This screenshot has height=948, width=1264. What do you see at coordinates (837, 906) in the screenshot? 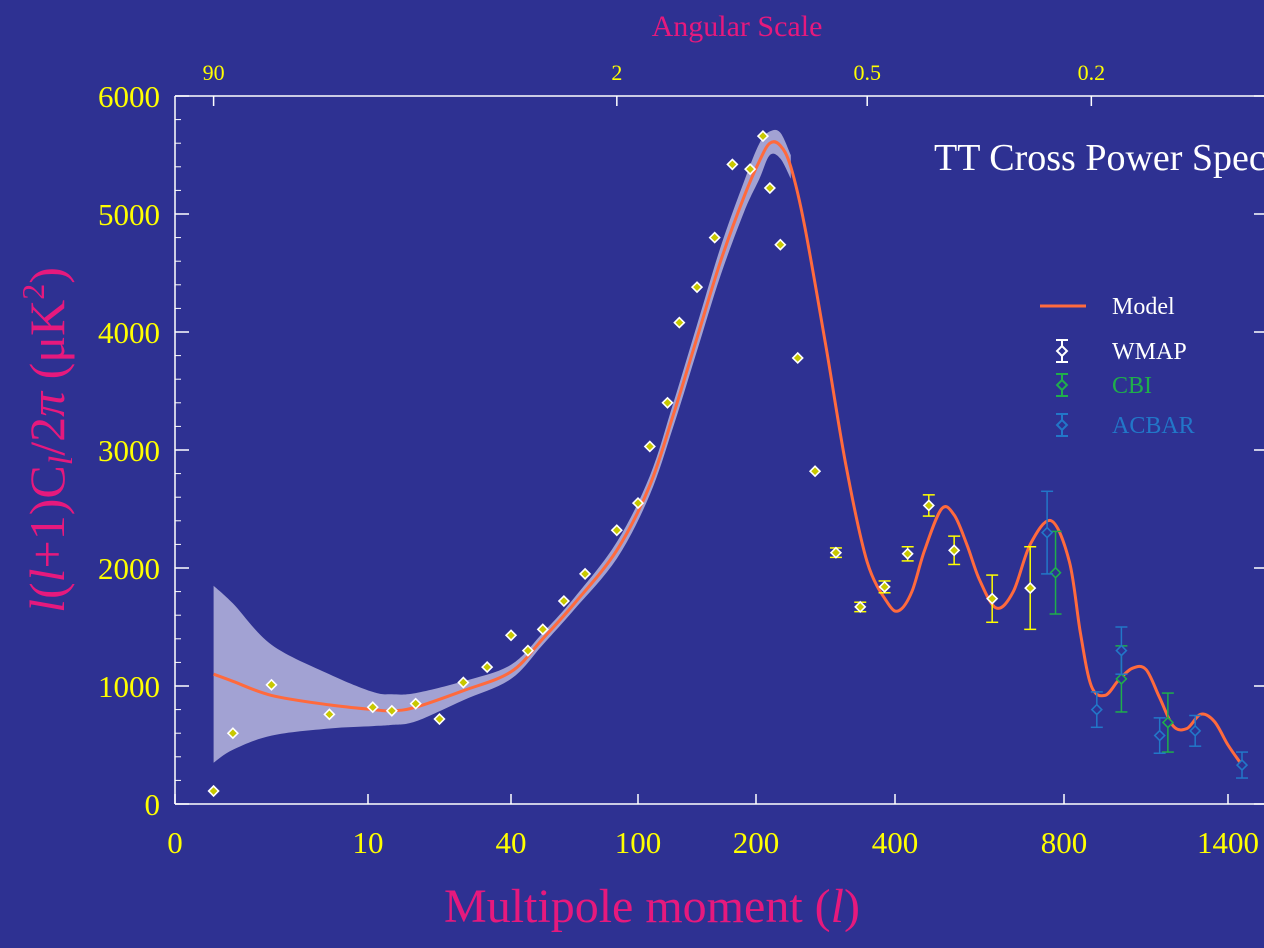
I see `x-axis-title-var: l` at bounding box center [837, 906].